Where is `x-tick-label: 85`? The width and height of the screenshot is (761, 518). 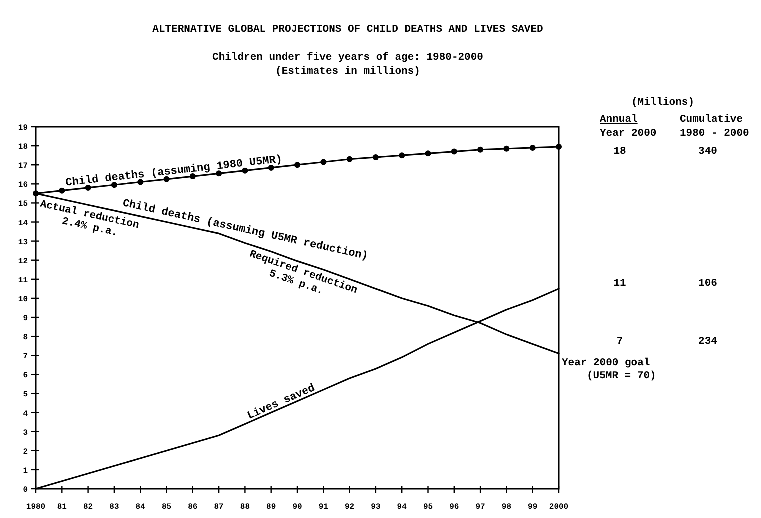
x-tick-label: 85 is located at coordinates (167, 507).